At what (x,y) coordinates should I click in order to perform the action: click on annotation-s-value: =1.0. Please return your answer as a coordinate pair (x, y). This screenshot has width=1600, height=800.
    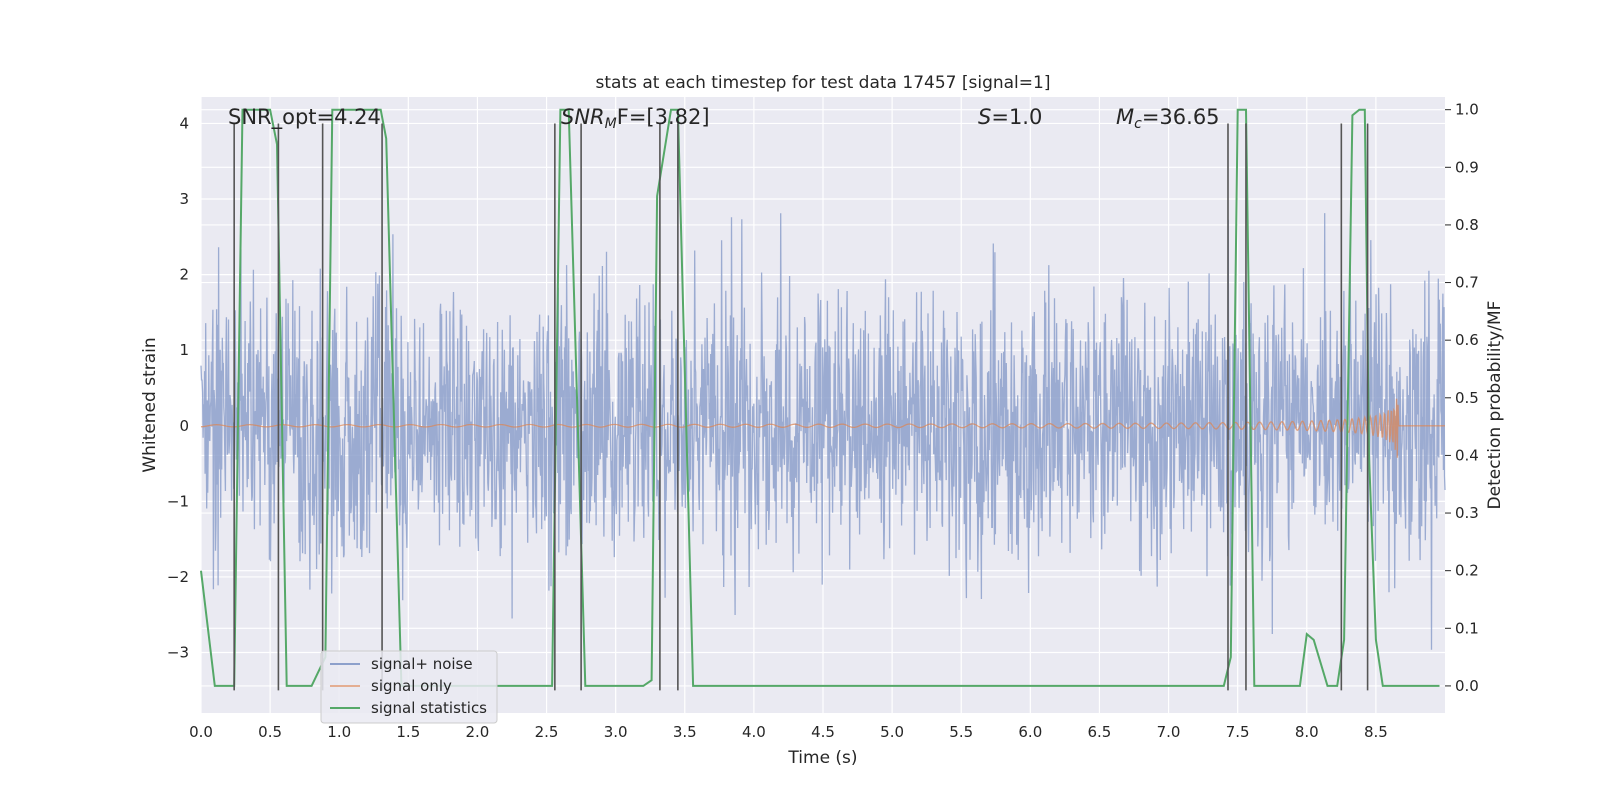
    Looking at the image, I should click on (1016, 117).